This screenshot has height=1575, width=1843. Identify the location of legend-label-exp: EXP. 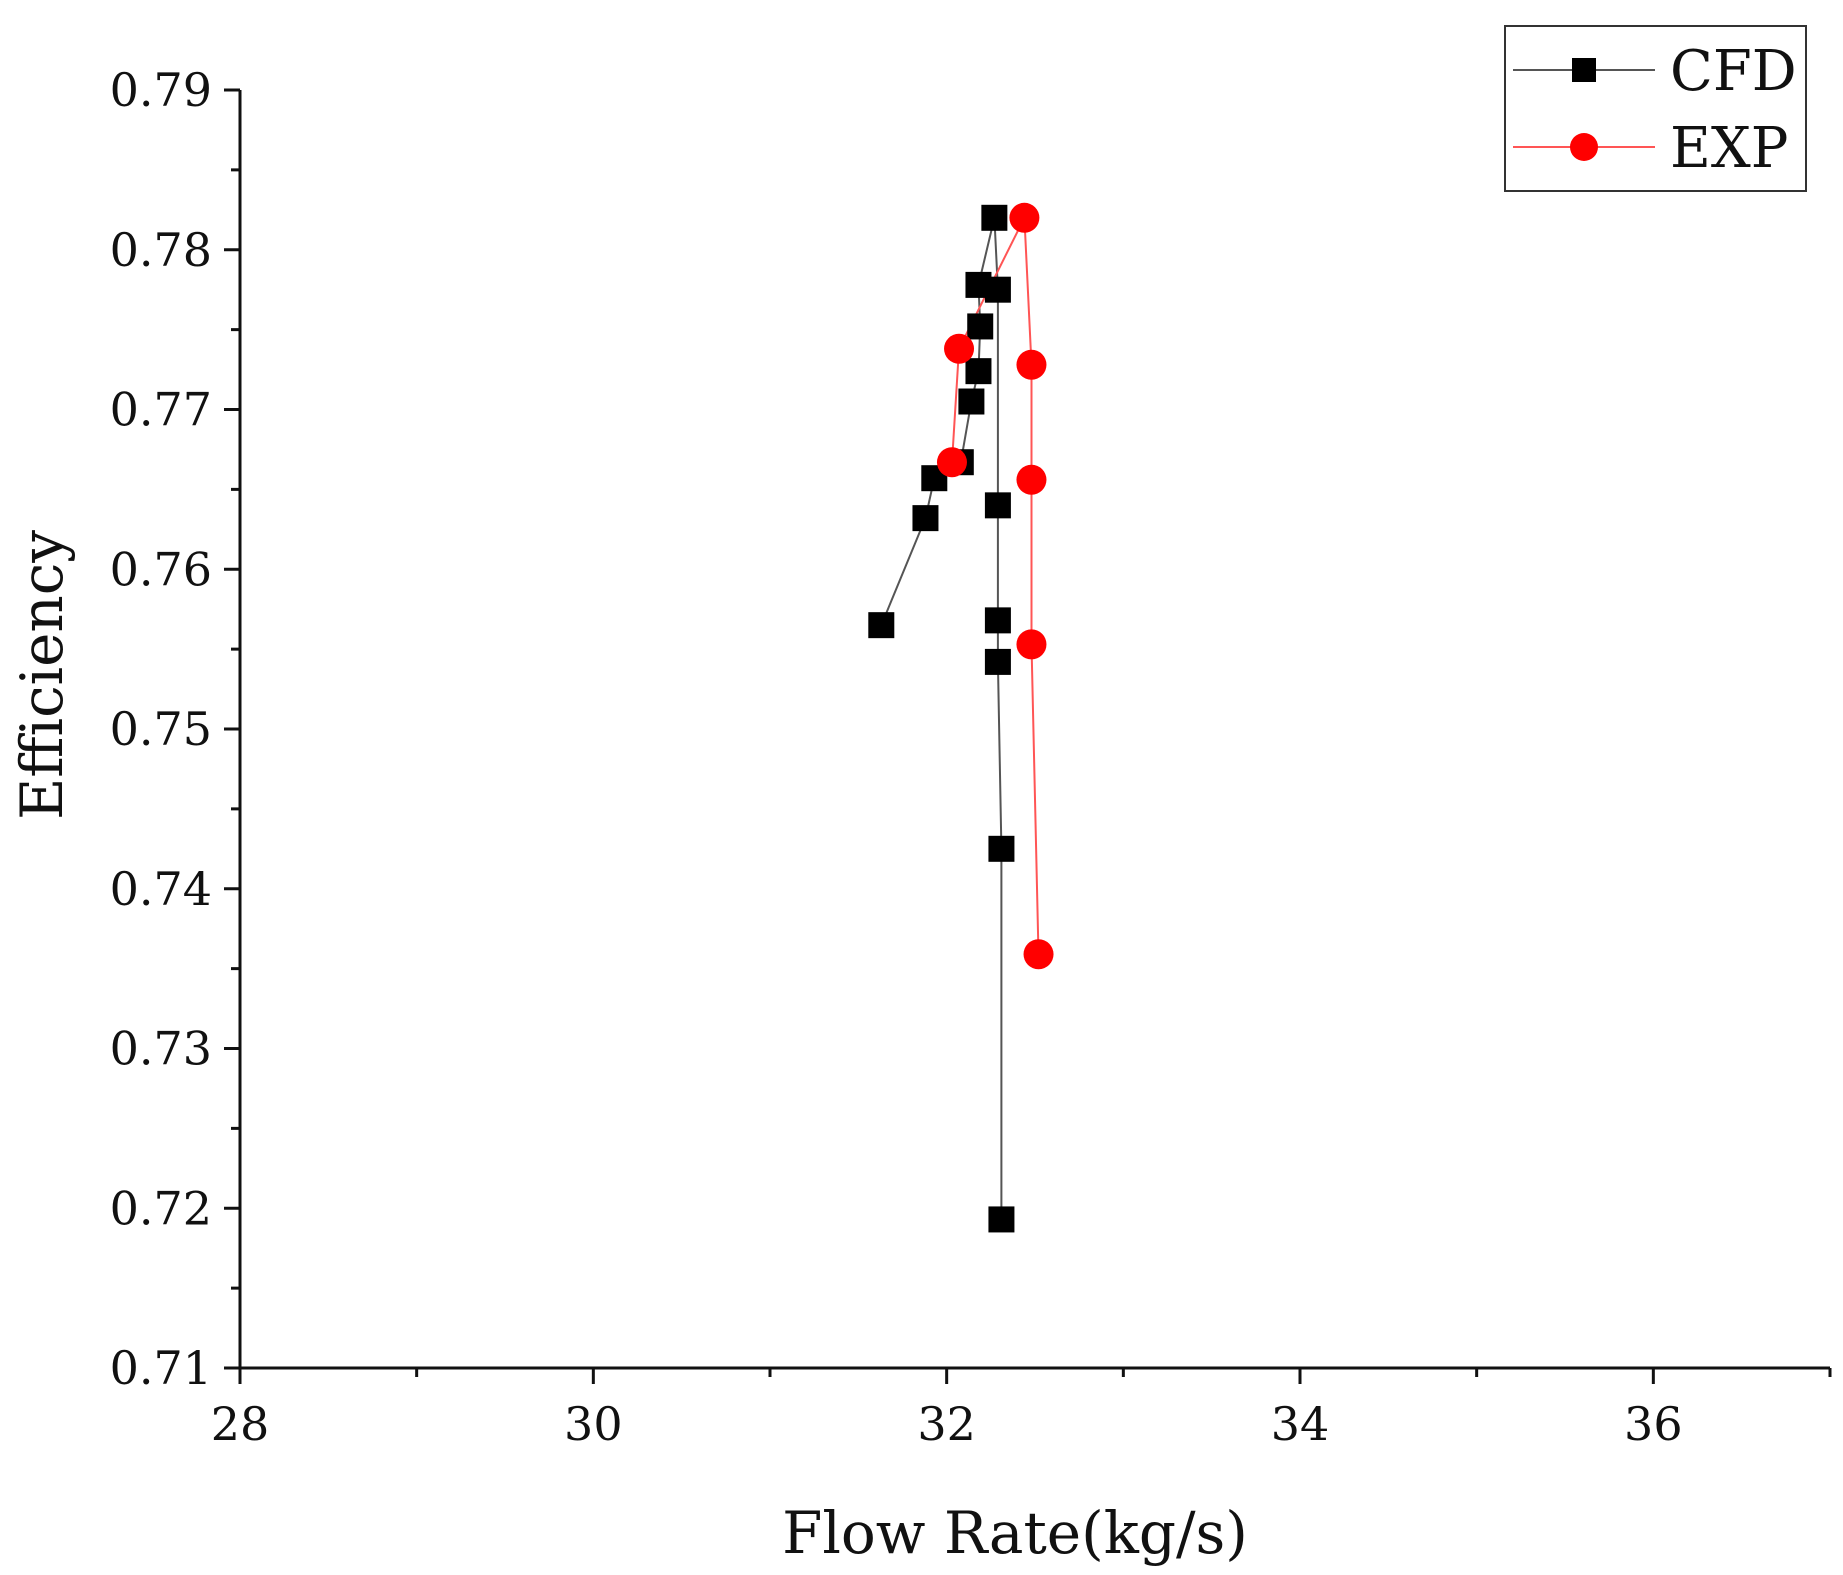
(1729, 148).